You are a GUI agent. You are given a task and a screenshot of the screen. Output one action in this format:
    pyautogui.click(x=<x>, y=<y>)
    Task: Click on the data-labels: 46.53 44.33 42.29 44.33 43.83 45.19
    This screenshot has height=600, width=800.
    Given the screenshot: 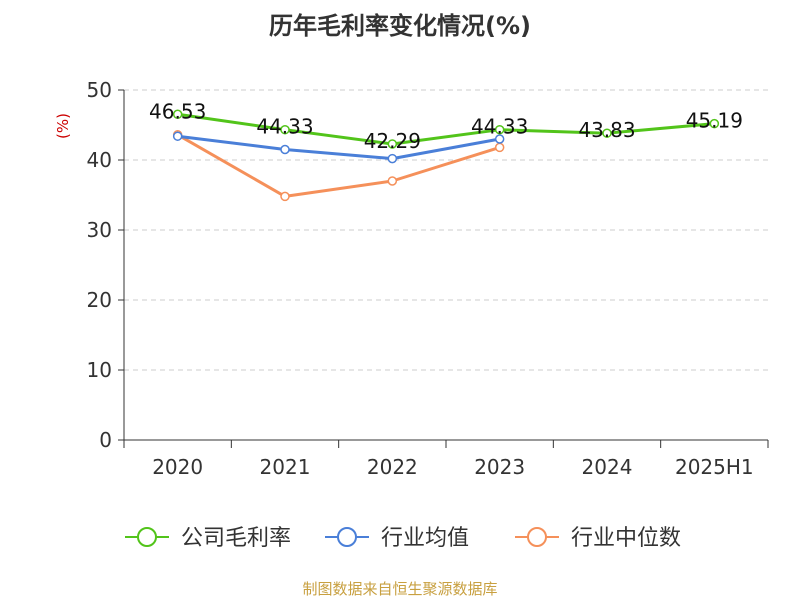 What is the action you would take?
    pyautogui.click(x=446, y=126)
    